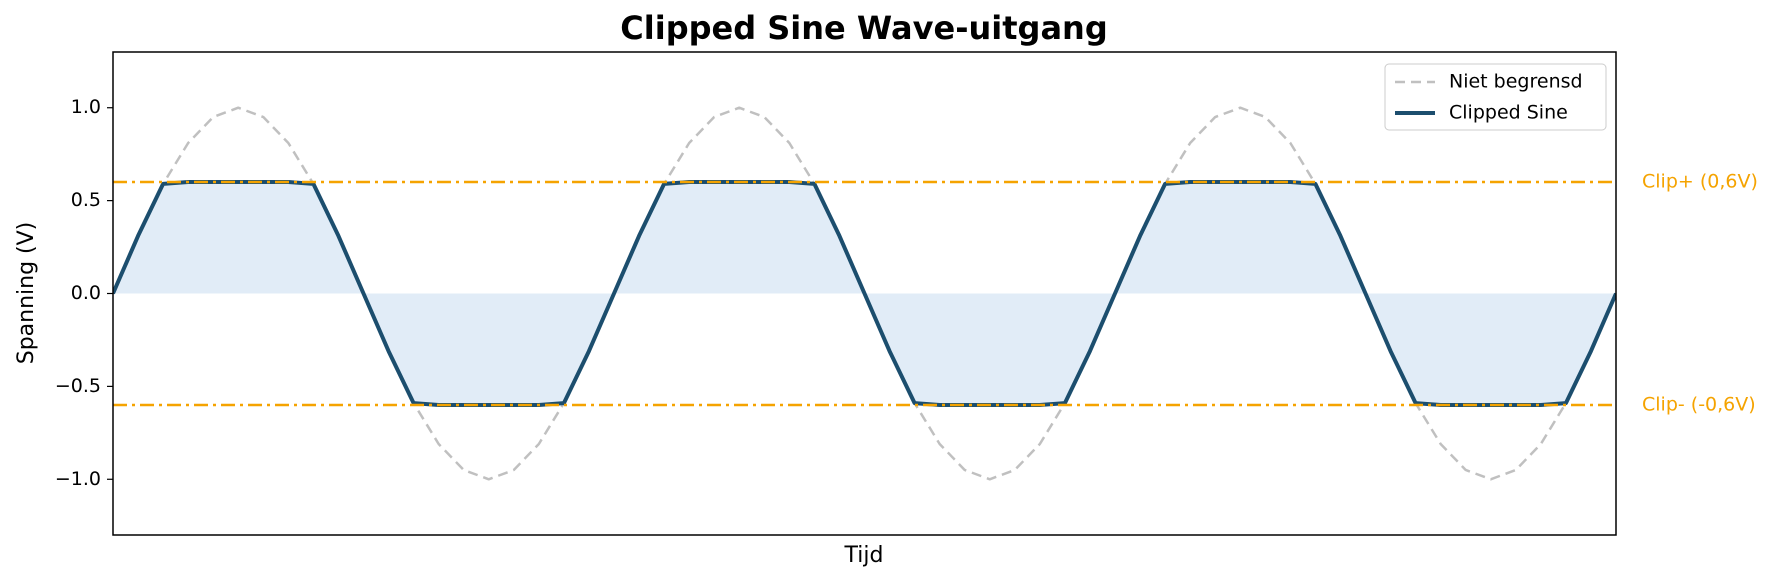 The height and width of the screenshot is (584, 1784). I want to click on clip-label: Clip+ (0,6V), so click(1700, 182).